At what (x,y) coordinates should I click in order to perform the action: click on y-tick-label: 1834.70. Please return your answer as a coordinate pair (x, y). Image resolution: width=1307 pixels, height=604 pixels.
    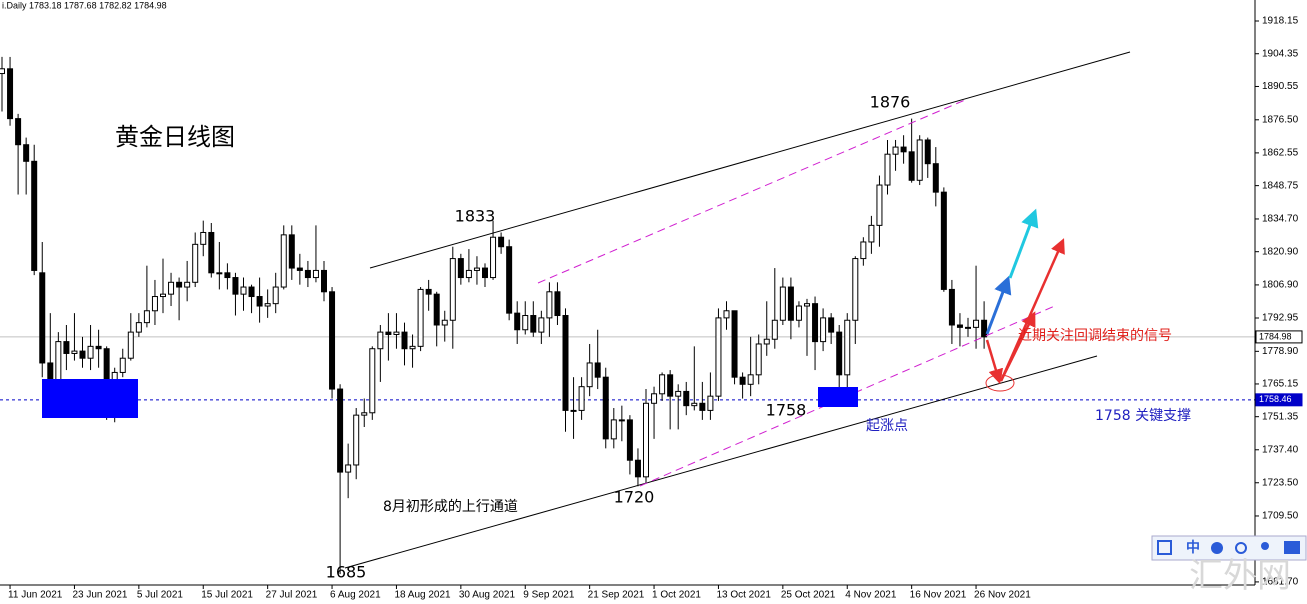
    Looking at the image, I should click on (1280, 219).